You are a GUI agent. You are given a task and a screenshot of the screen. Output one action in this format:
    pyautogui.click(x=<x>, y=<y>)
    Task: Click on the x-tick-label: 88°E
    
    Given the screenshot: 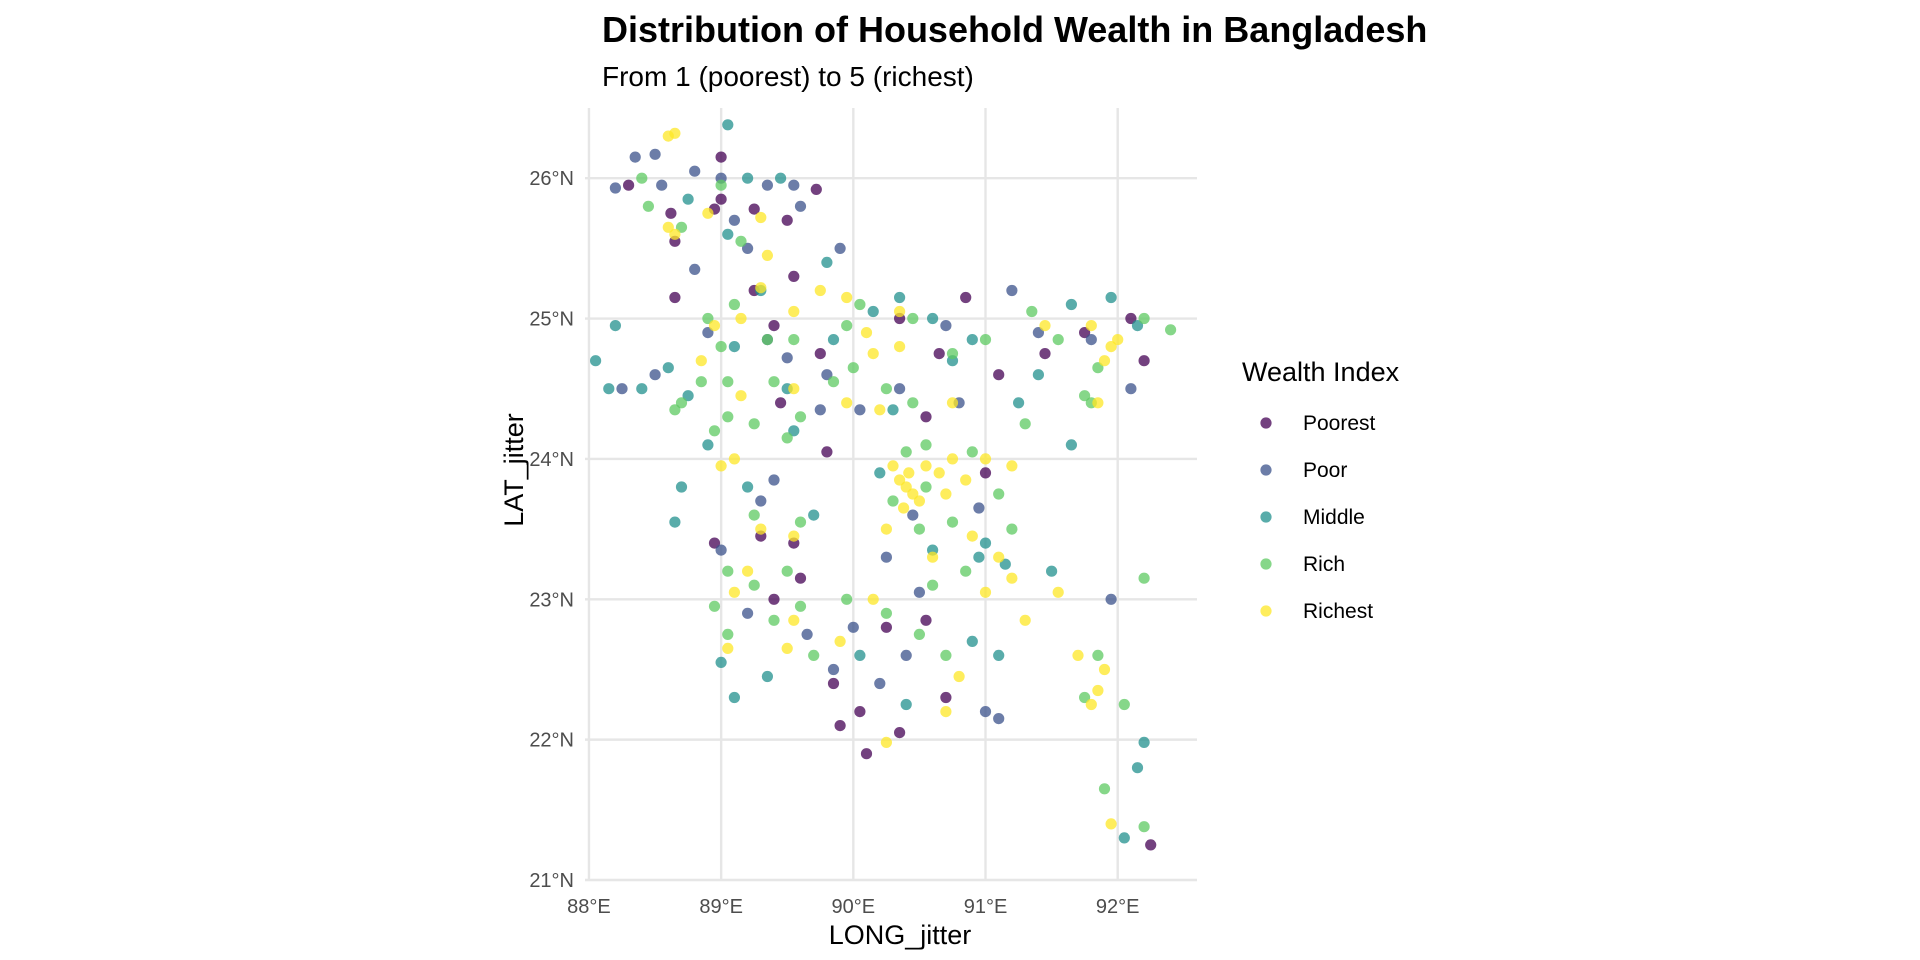 What is the action you would take?
    pyautogui.click(x=589, y=907)
    